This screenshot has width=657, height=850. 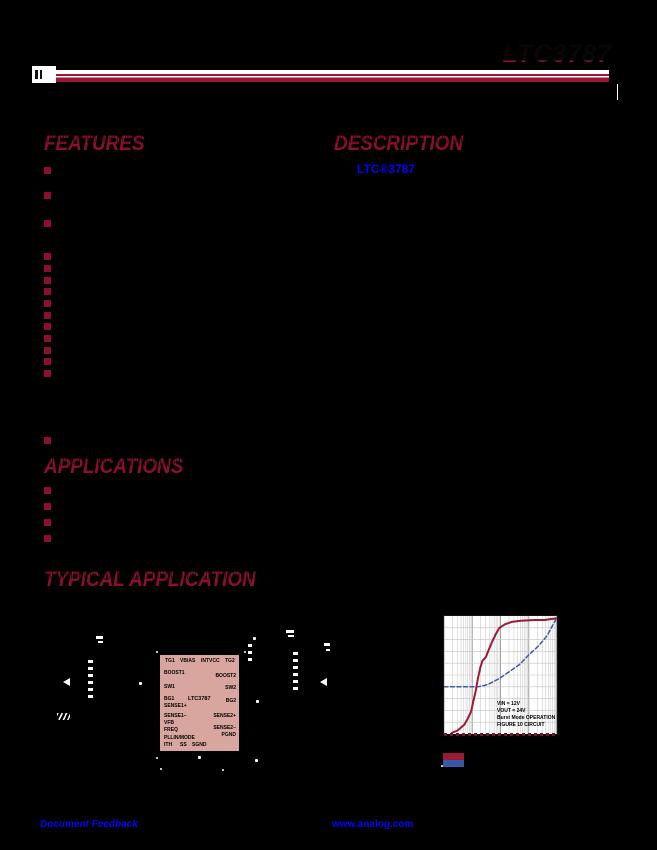 I want to click on legend-blue-swatch, so click(x=453, y=763).